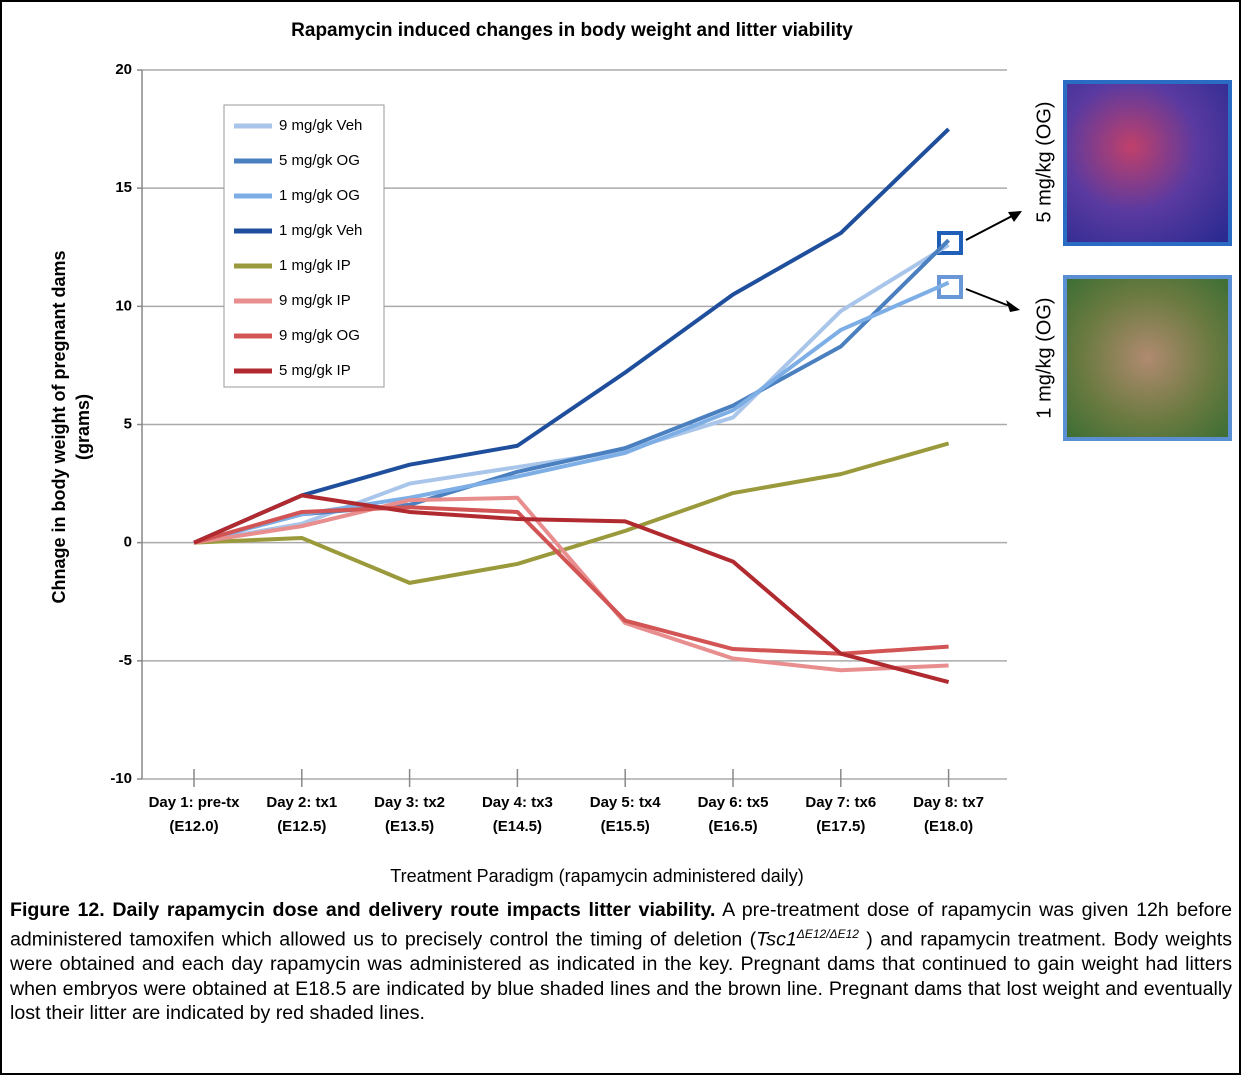  Describe the element at coordinates (827, 934) in the screenshot. I see `genotype: ΔE12/ΔE12` at that location.